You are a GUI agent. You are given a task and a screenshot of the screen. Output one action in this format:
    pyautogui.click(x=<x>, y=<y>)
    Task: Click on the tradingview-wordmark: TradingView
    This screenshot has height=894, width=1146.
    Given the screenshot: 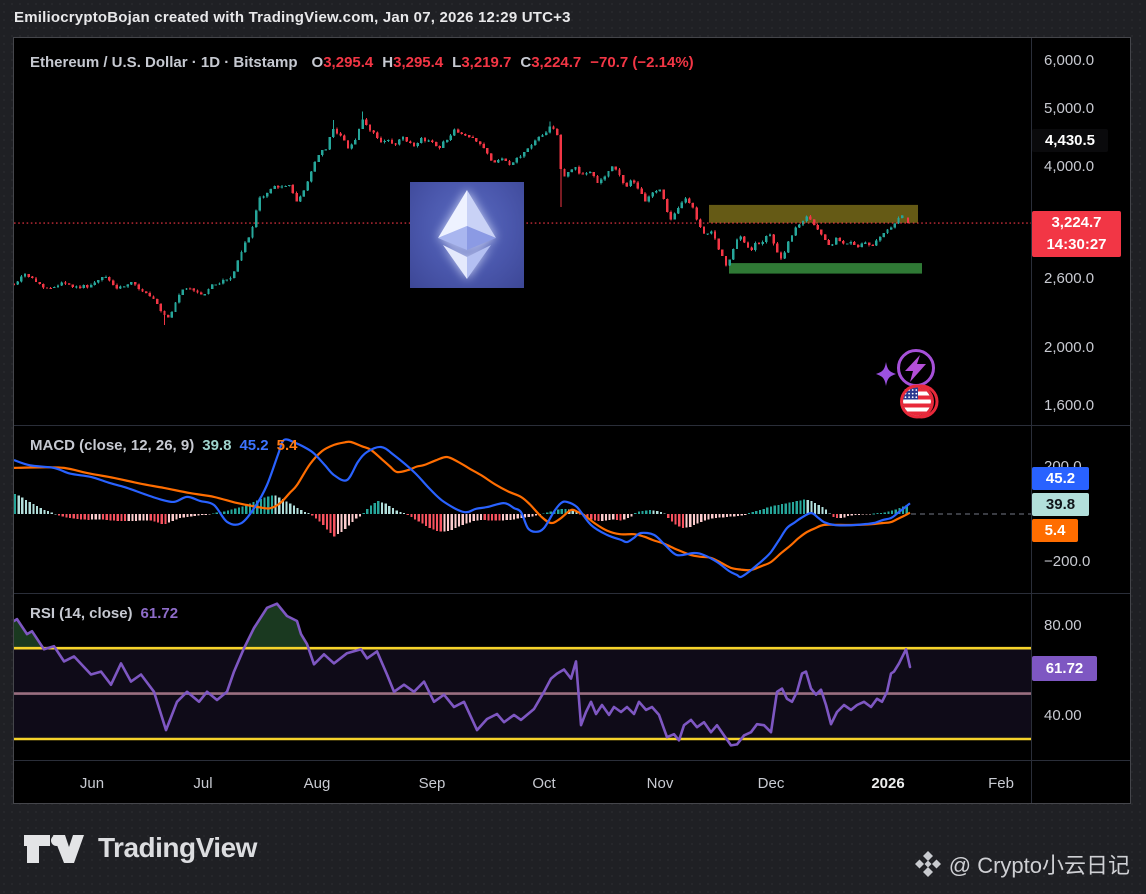 What is the action you would take?
    pyautogui.click(x=177, y=847)
    